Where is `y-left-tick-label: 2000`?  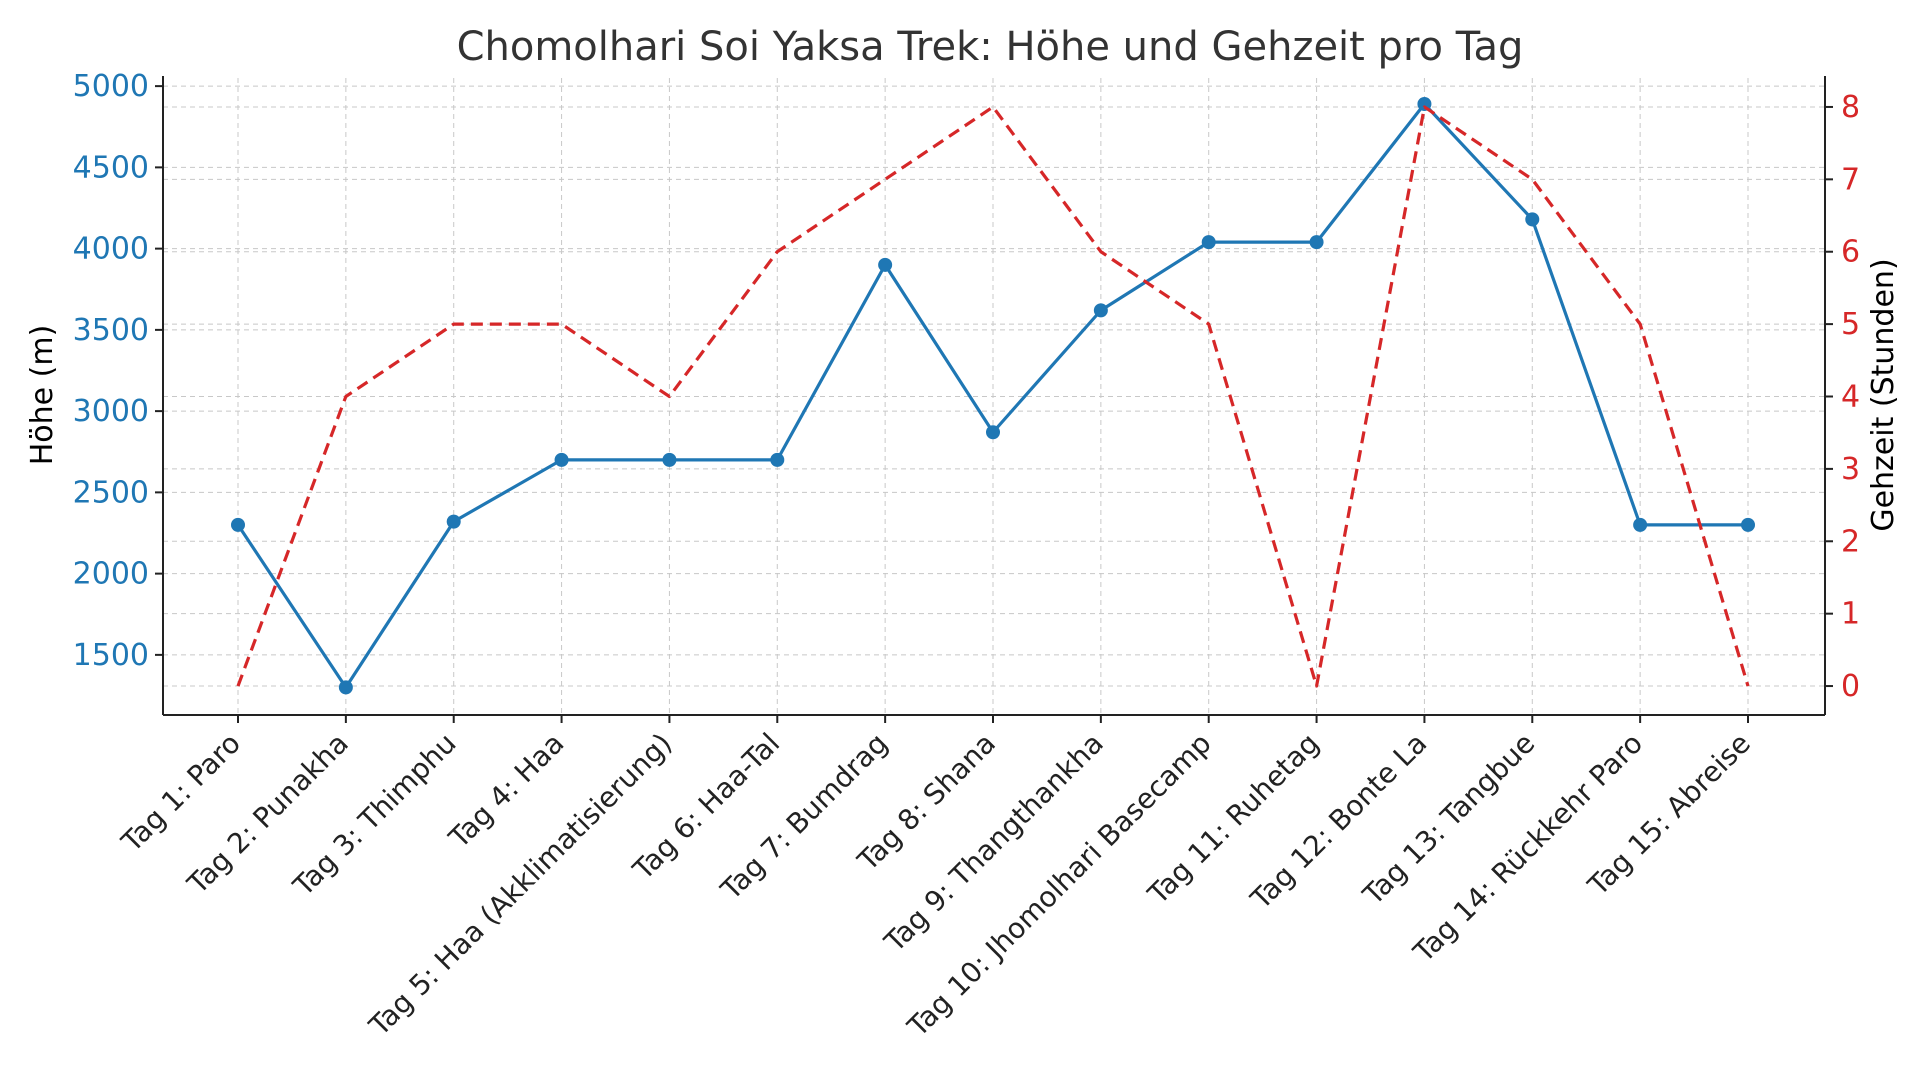 y-left-tick-label: 2000 is located at coordinates (111, 574).